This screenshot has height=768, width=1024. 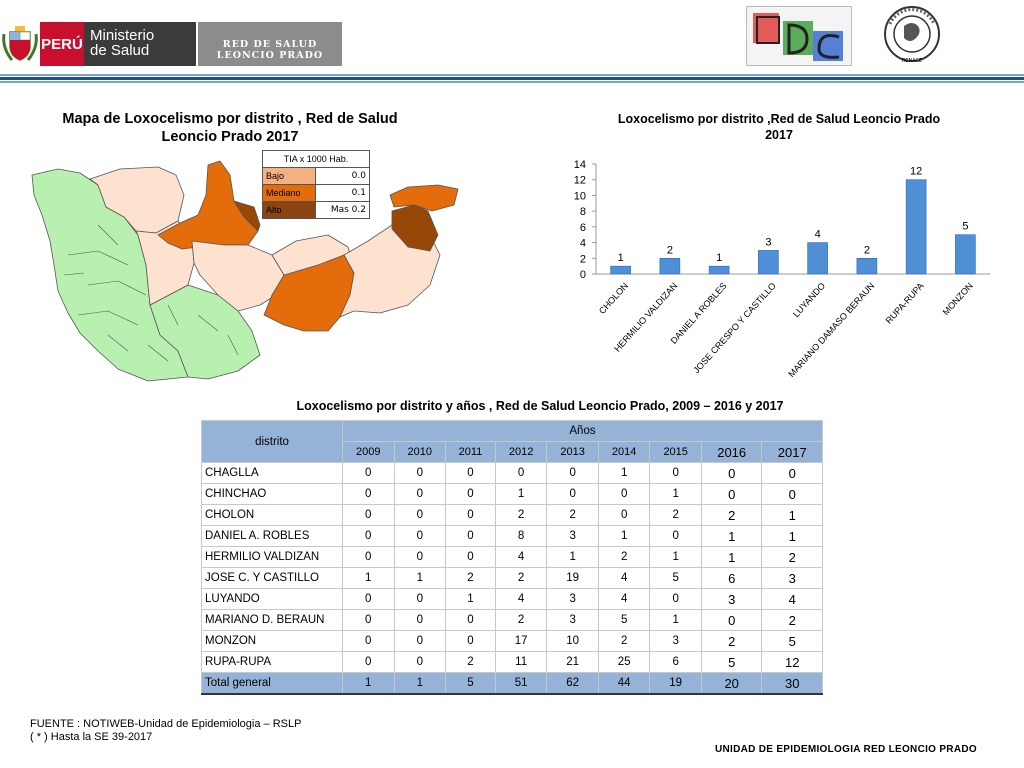 I want to click on table-cell: 12, so click(x=792, y=662).